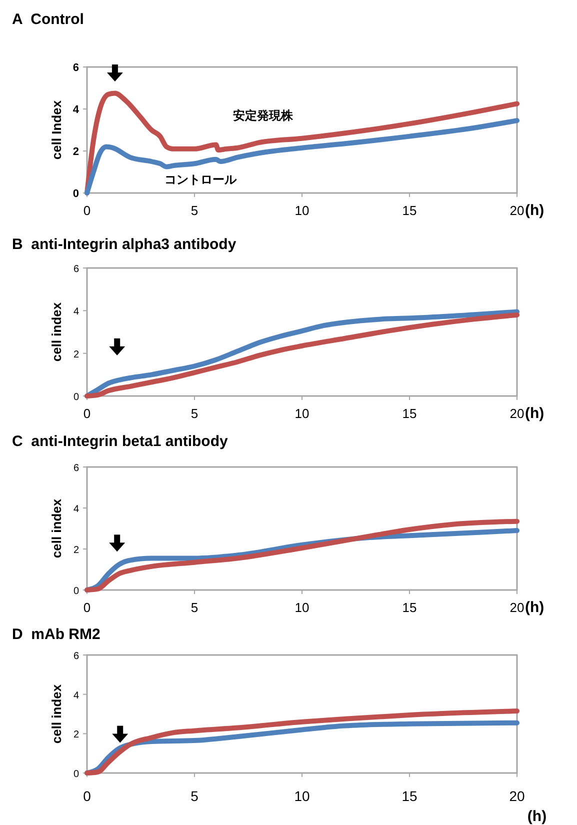 This screenshot has width=577, height=825. I want to click on y-axis-title: cell Index, so click(56, 130).